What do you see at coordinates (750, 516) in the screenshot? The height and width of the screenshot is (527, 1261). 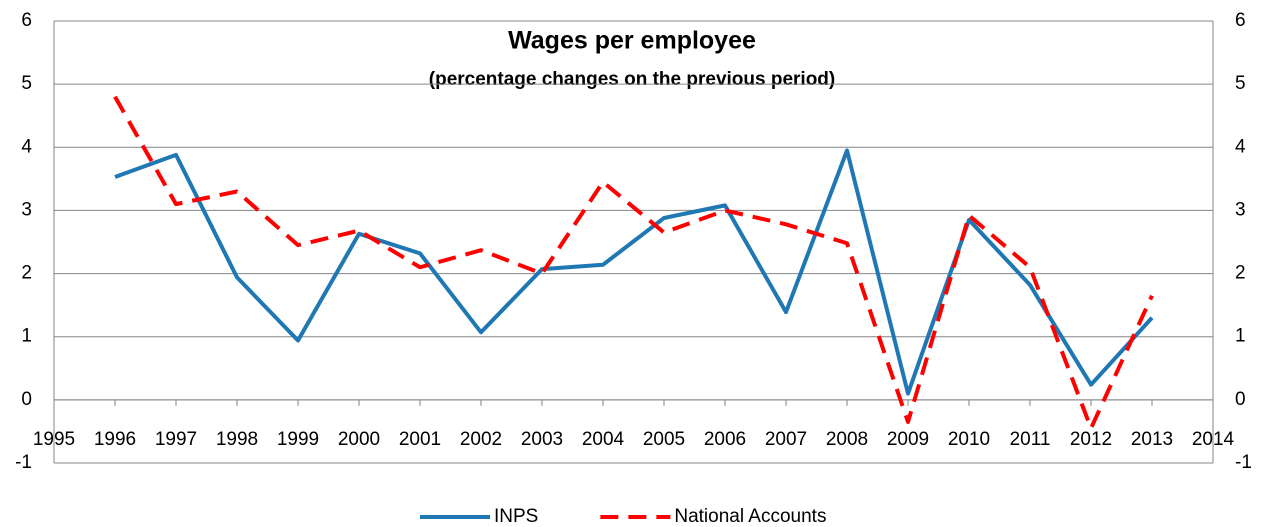 I see `legend-label: National Accounts` at bounding box center [750, 516].